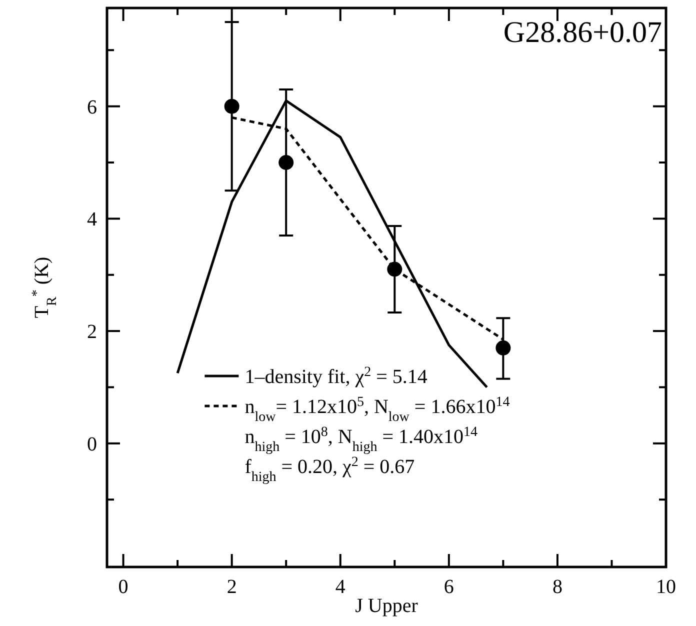  What do you see at coordinates (329, 469) in the screenshot?
I see `annotation: f$_{high}$ = 0.20, χ$^{2}$ = 0.67` at bounding box center [329, 469].